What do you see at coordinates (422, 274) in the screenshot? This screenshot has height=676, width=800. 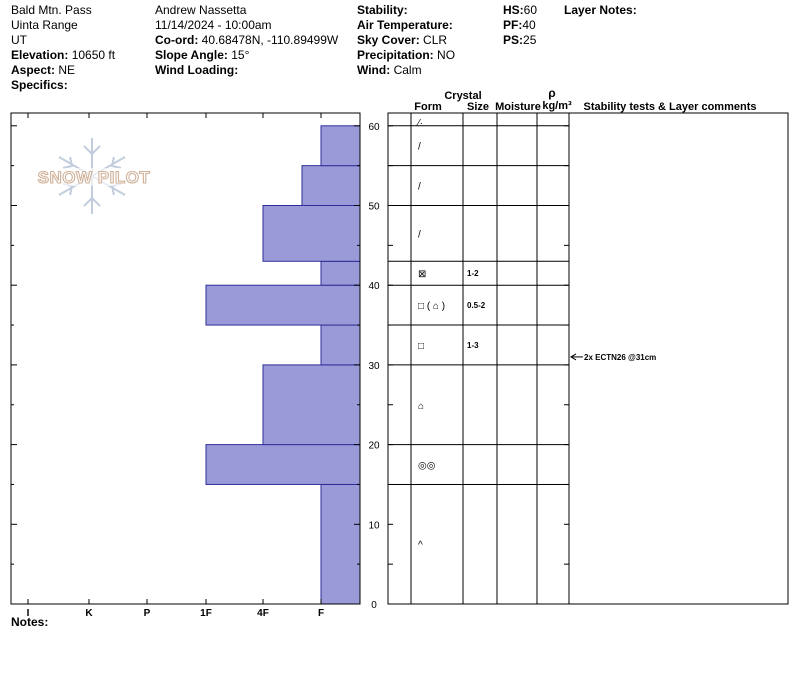 I see `layer-form-5: ⊠` at bounding box center [422, 274].